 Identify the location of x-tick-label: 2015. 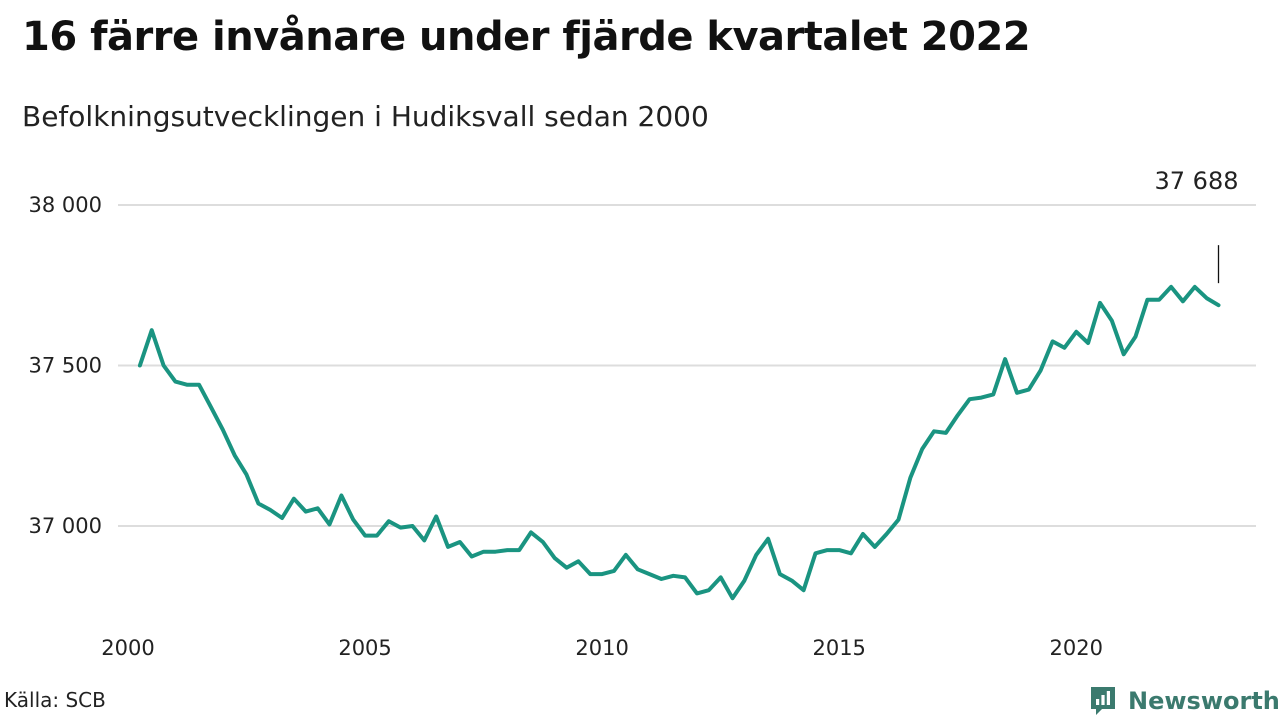
(838, 648).